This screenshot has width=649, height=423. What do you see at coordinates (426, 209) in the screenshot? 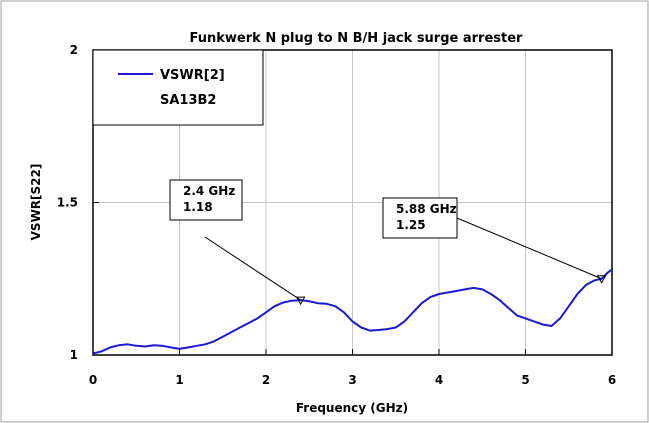
I see `marker-frequency: 5.88 GHz` at bounding box center [426, 209].